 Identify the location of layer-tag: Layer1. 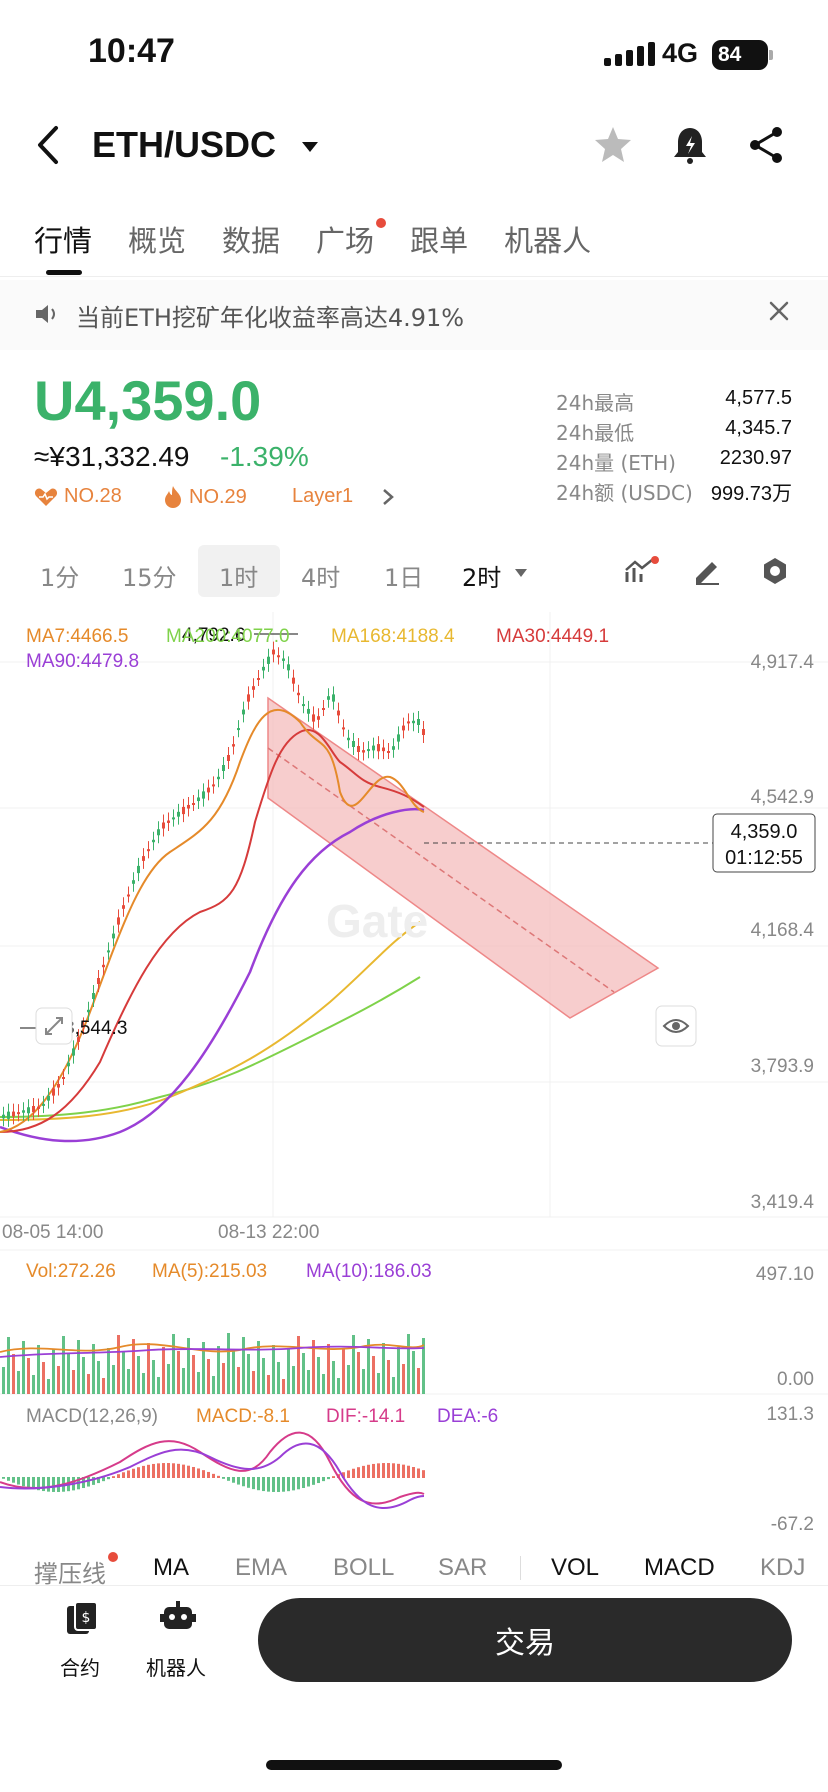
(322, 496).